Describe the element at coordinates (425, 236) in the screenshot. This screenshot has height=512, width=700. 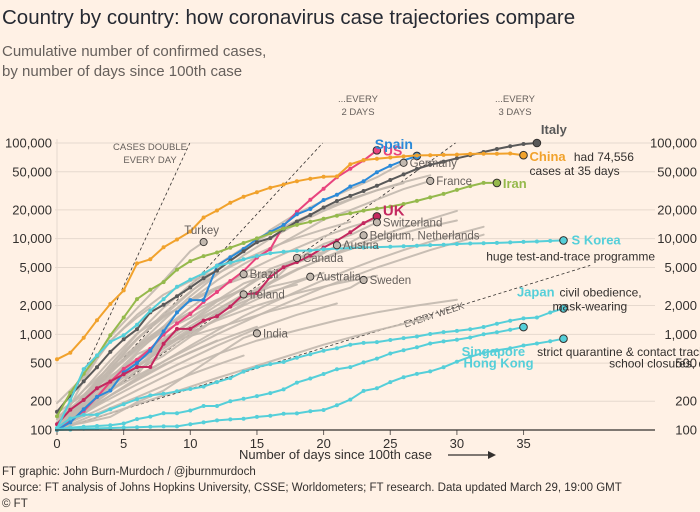
I see `grey-country-label: Belgium, Netherlands` at that location.